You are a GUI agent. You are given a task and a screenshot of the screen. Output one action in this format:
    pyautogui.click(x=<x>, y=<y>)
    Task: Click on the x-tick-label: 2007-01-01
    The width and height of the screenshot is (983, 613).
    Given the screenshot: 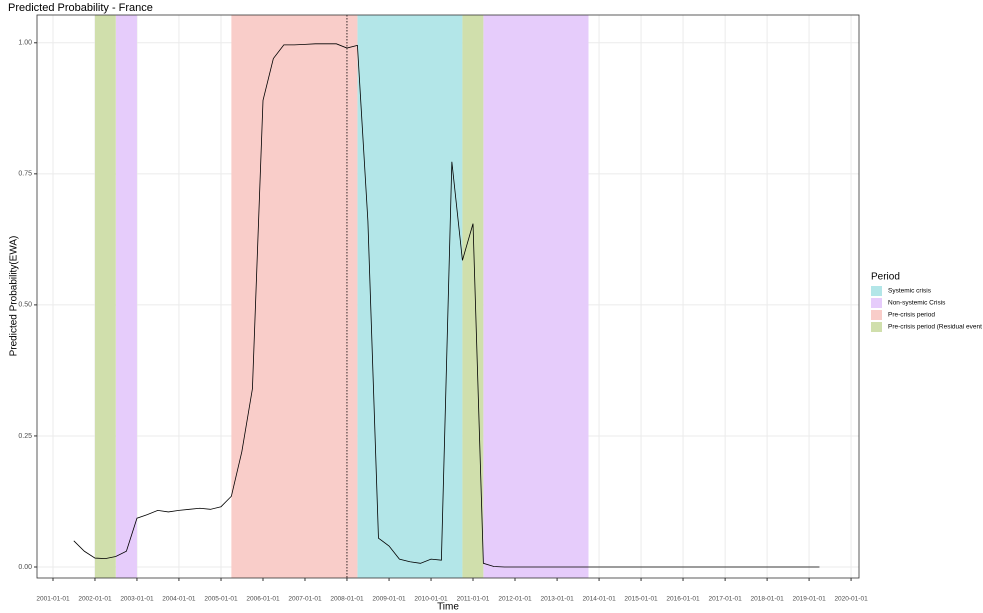 What is the action you would take?
    pyautogui.click(x=305, y=599)
    